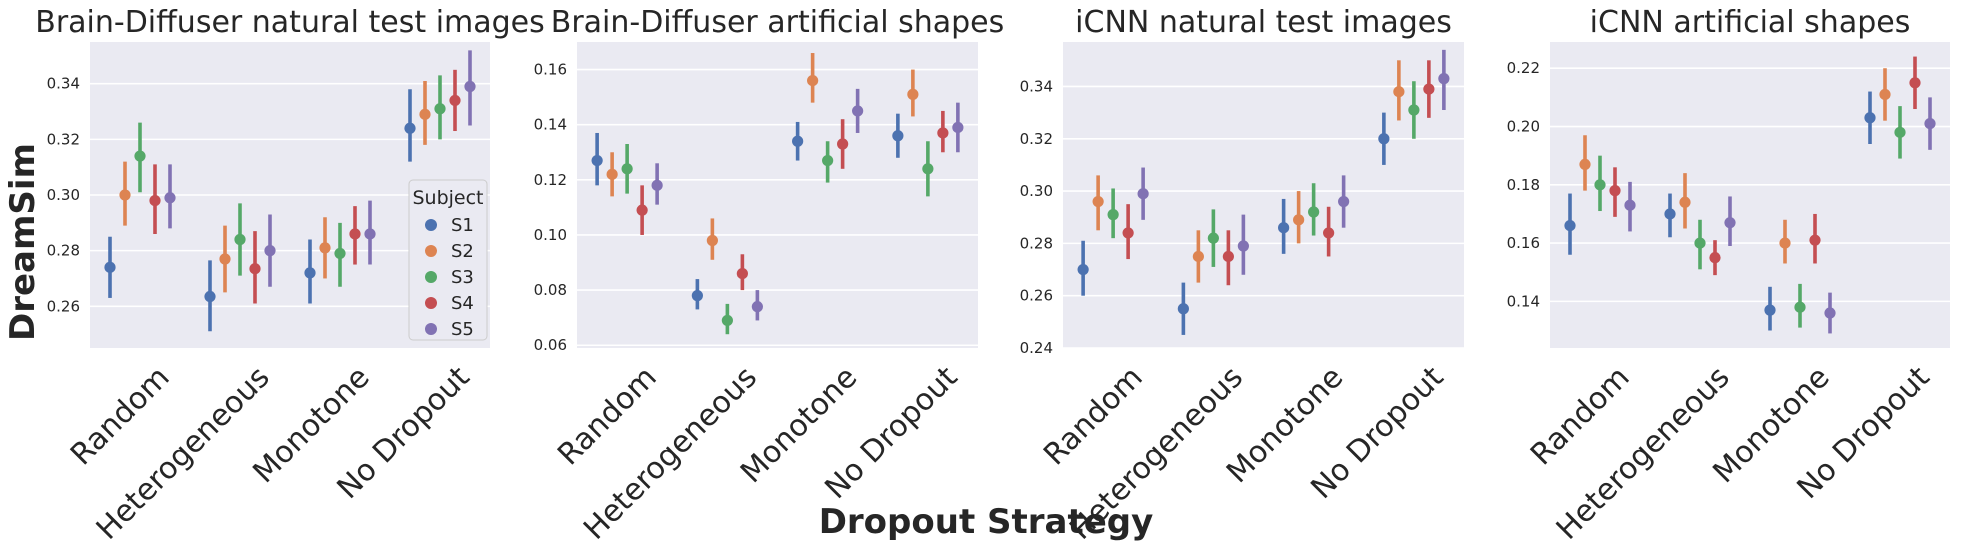 This screenshot has width=1972, height=547. What do you see at coordinates (1523, 68) in the screenshot?
I see `y-tick-label: 0.22` at bounding box center [1523, 68].